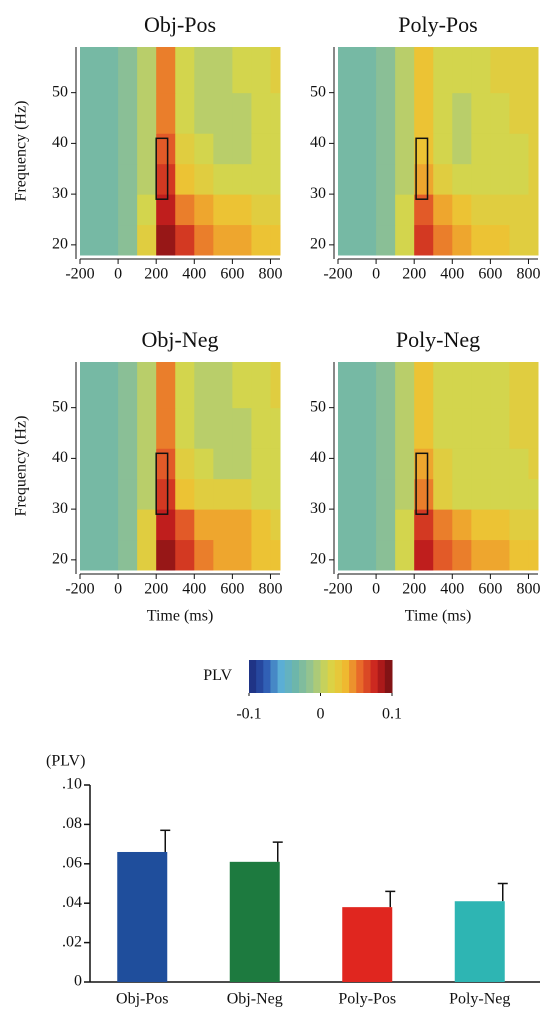  I want to click on y-axis-label: Frequency (Hz), so click(21, 151).